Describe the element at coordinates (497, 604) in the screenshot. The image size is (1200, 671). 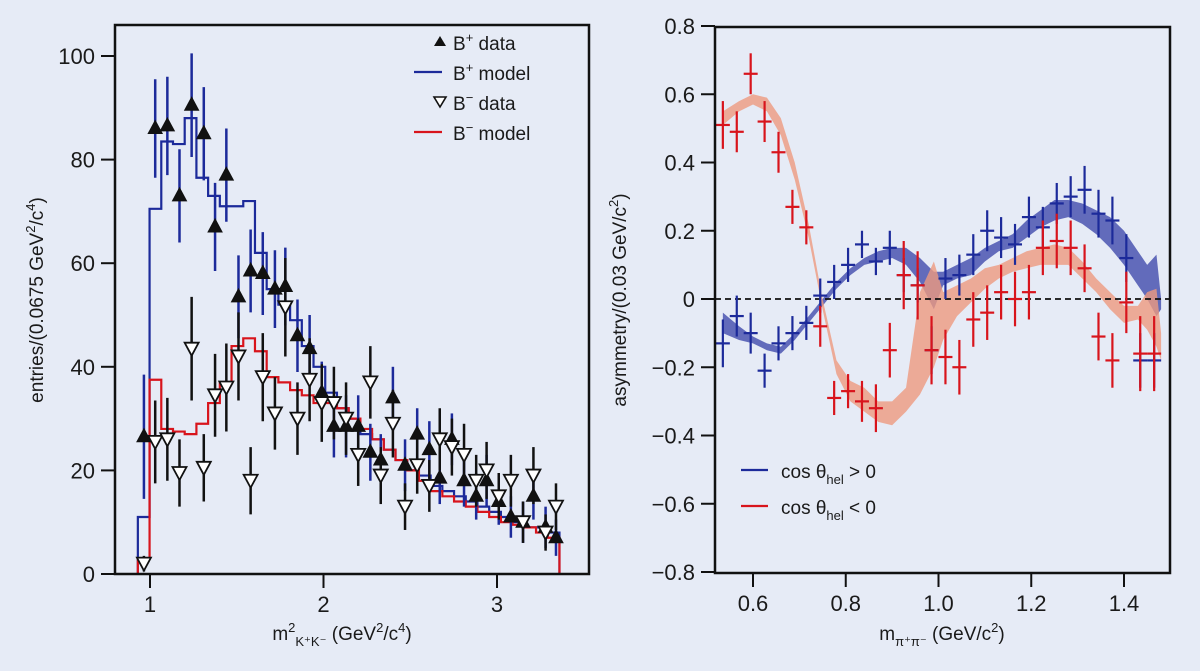
I see `left-x-tick-label: 3` at that location.